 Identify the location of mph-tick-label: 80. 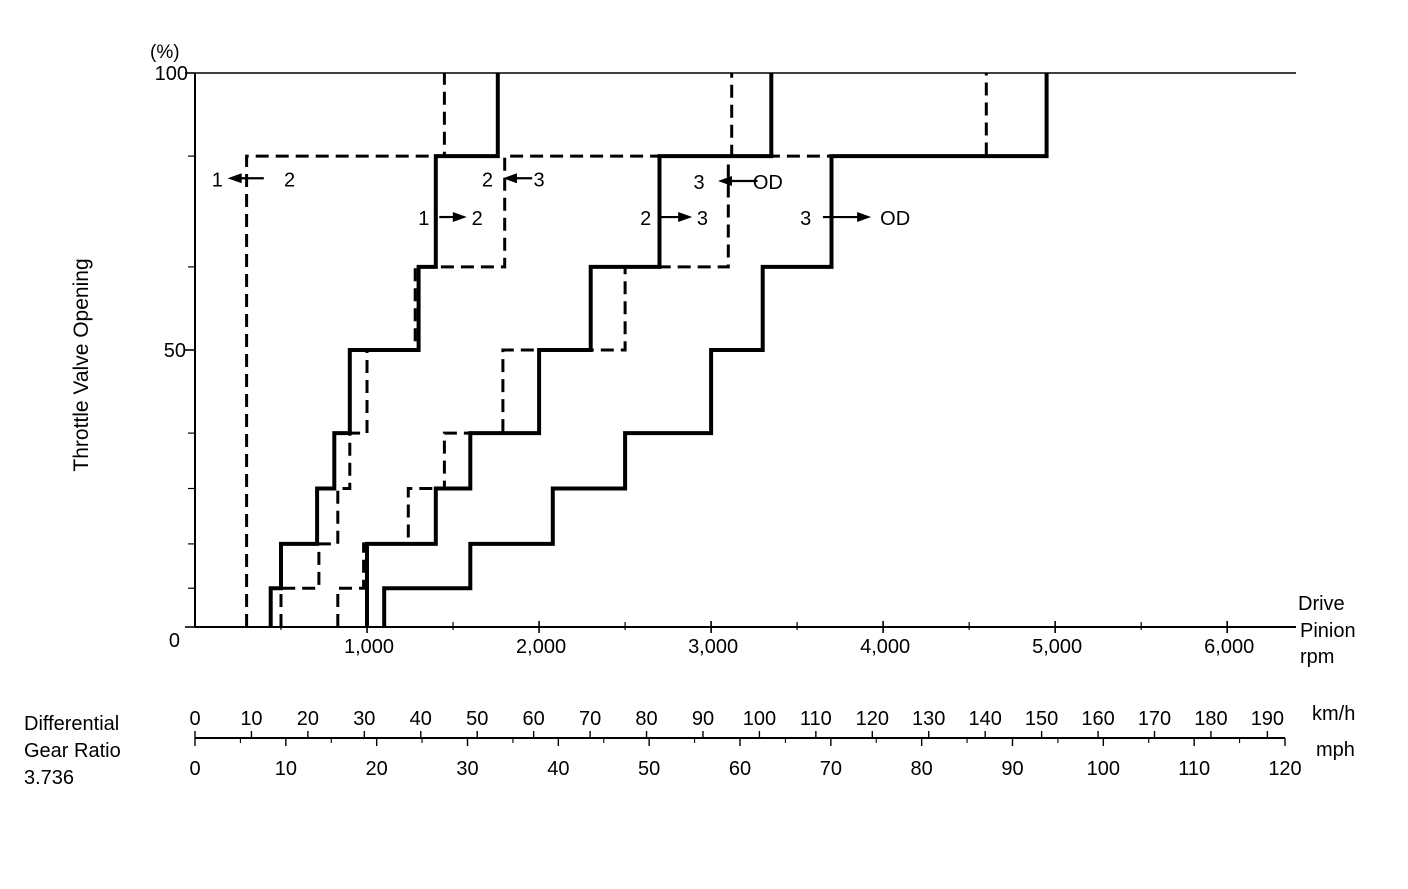
(922, 769).